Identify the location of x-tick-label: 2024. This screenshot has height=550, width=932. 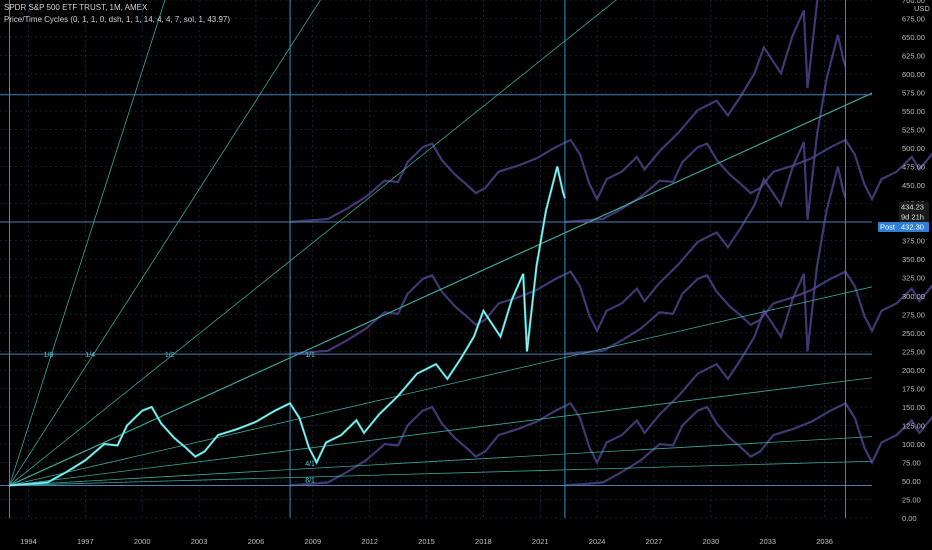
(597, 541).